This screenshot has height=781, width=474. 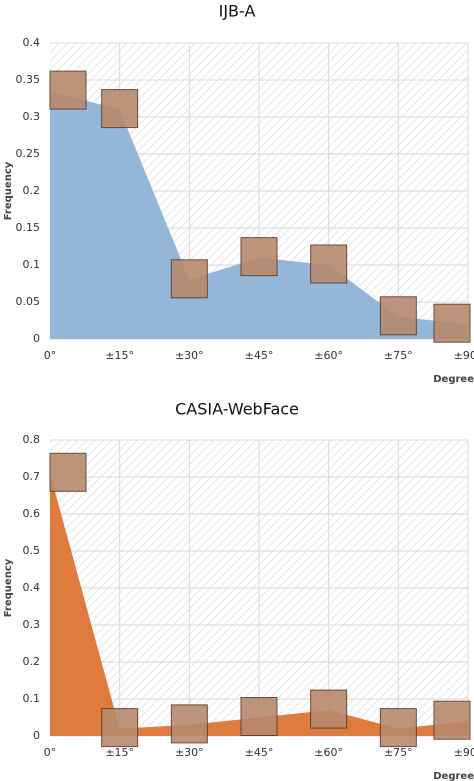 What do you see at coordinates (32, 476) in the screenshot?
I see `y-tick-label: 0.7` at bounding box center [32, 476].